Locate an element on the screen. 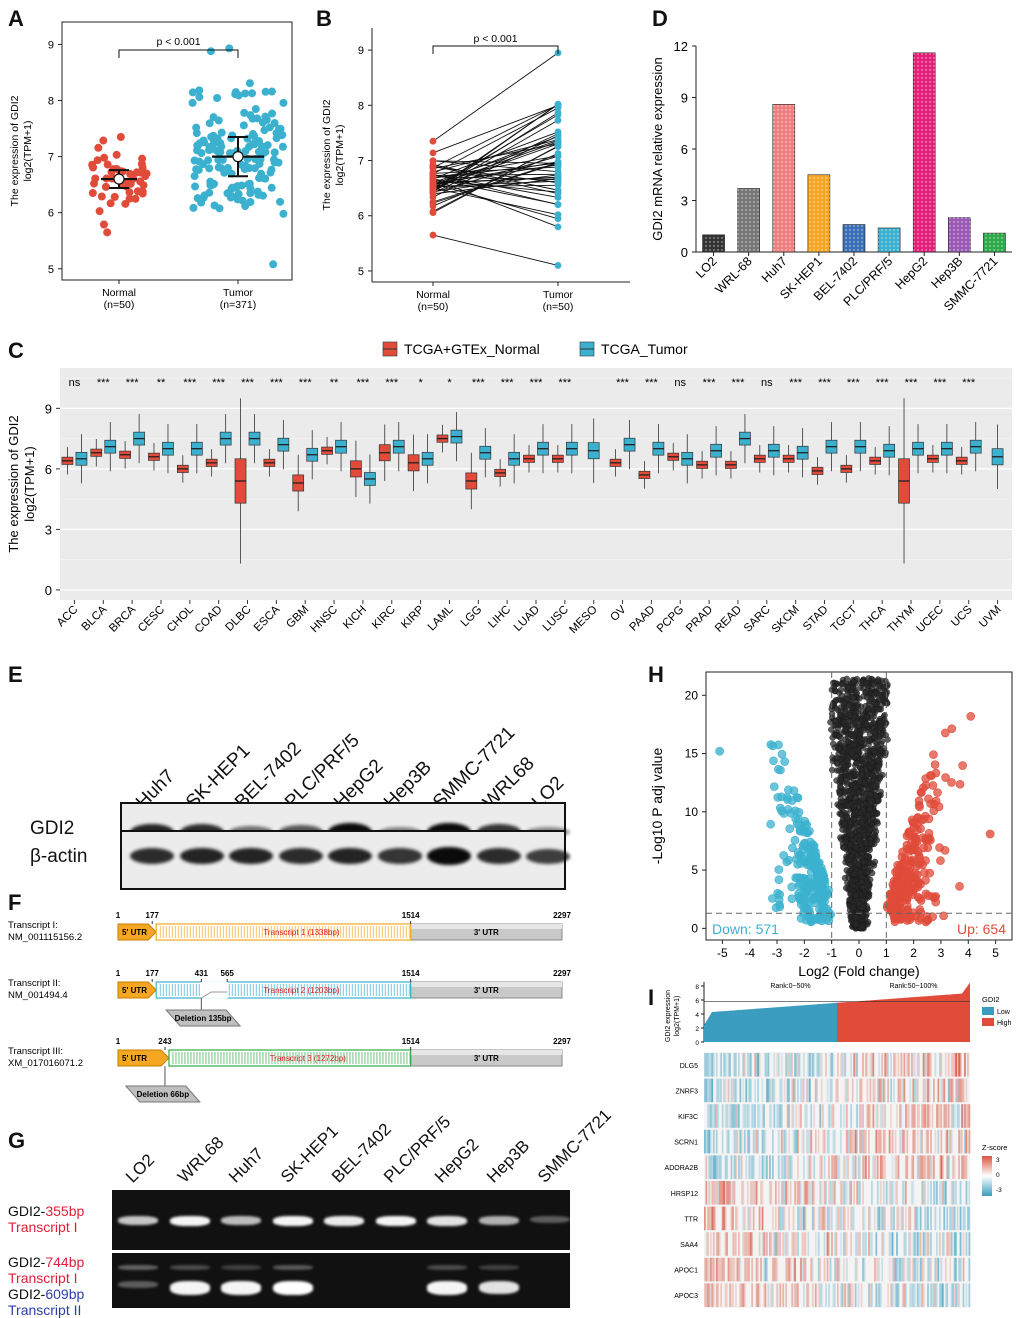  panel-label-d: D is located at coordinates (660, 18).